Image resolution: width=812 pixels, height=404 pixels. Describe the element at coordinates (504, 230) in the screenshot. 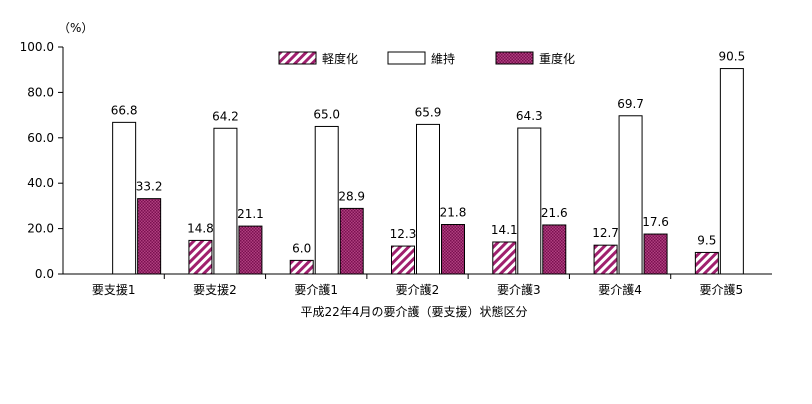

I see `data-label: 14.1` at that location.